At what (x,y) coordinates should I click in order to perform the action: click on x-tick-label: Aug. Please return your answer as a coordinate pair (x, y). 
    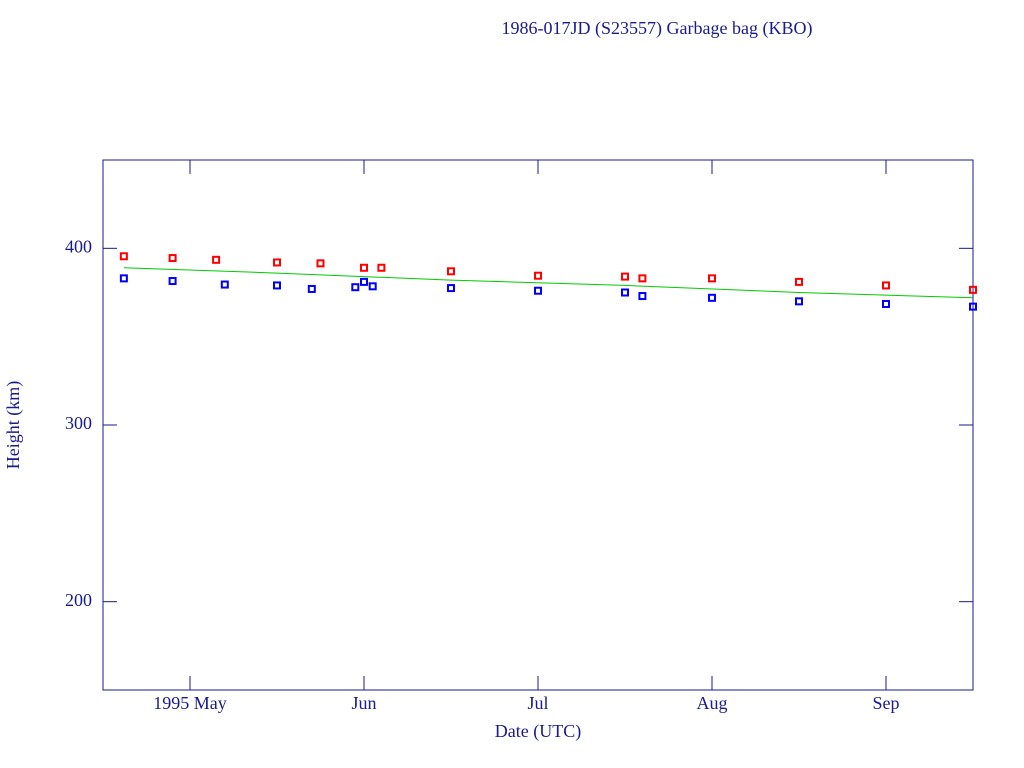
    Looking at the image, I should click on (712, 703).